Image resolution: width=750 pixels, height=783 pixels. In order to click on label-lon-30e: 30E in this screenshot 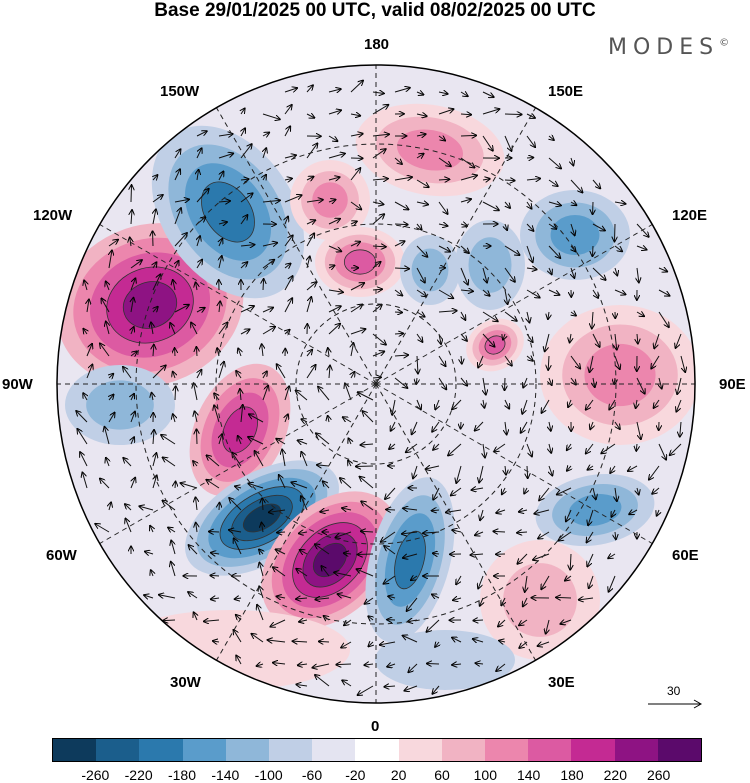, I will do `click(561, 682)`.